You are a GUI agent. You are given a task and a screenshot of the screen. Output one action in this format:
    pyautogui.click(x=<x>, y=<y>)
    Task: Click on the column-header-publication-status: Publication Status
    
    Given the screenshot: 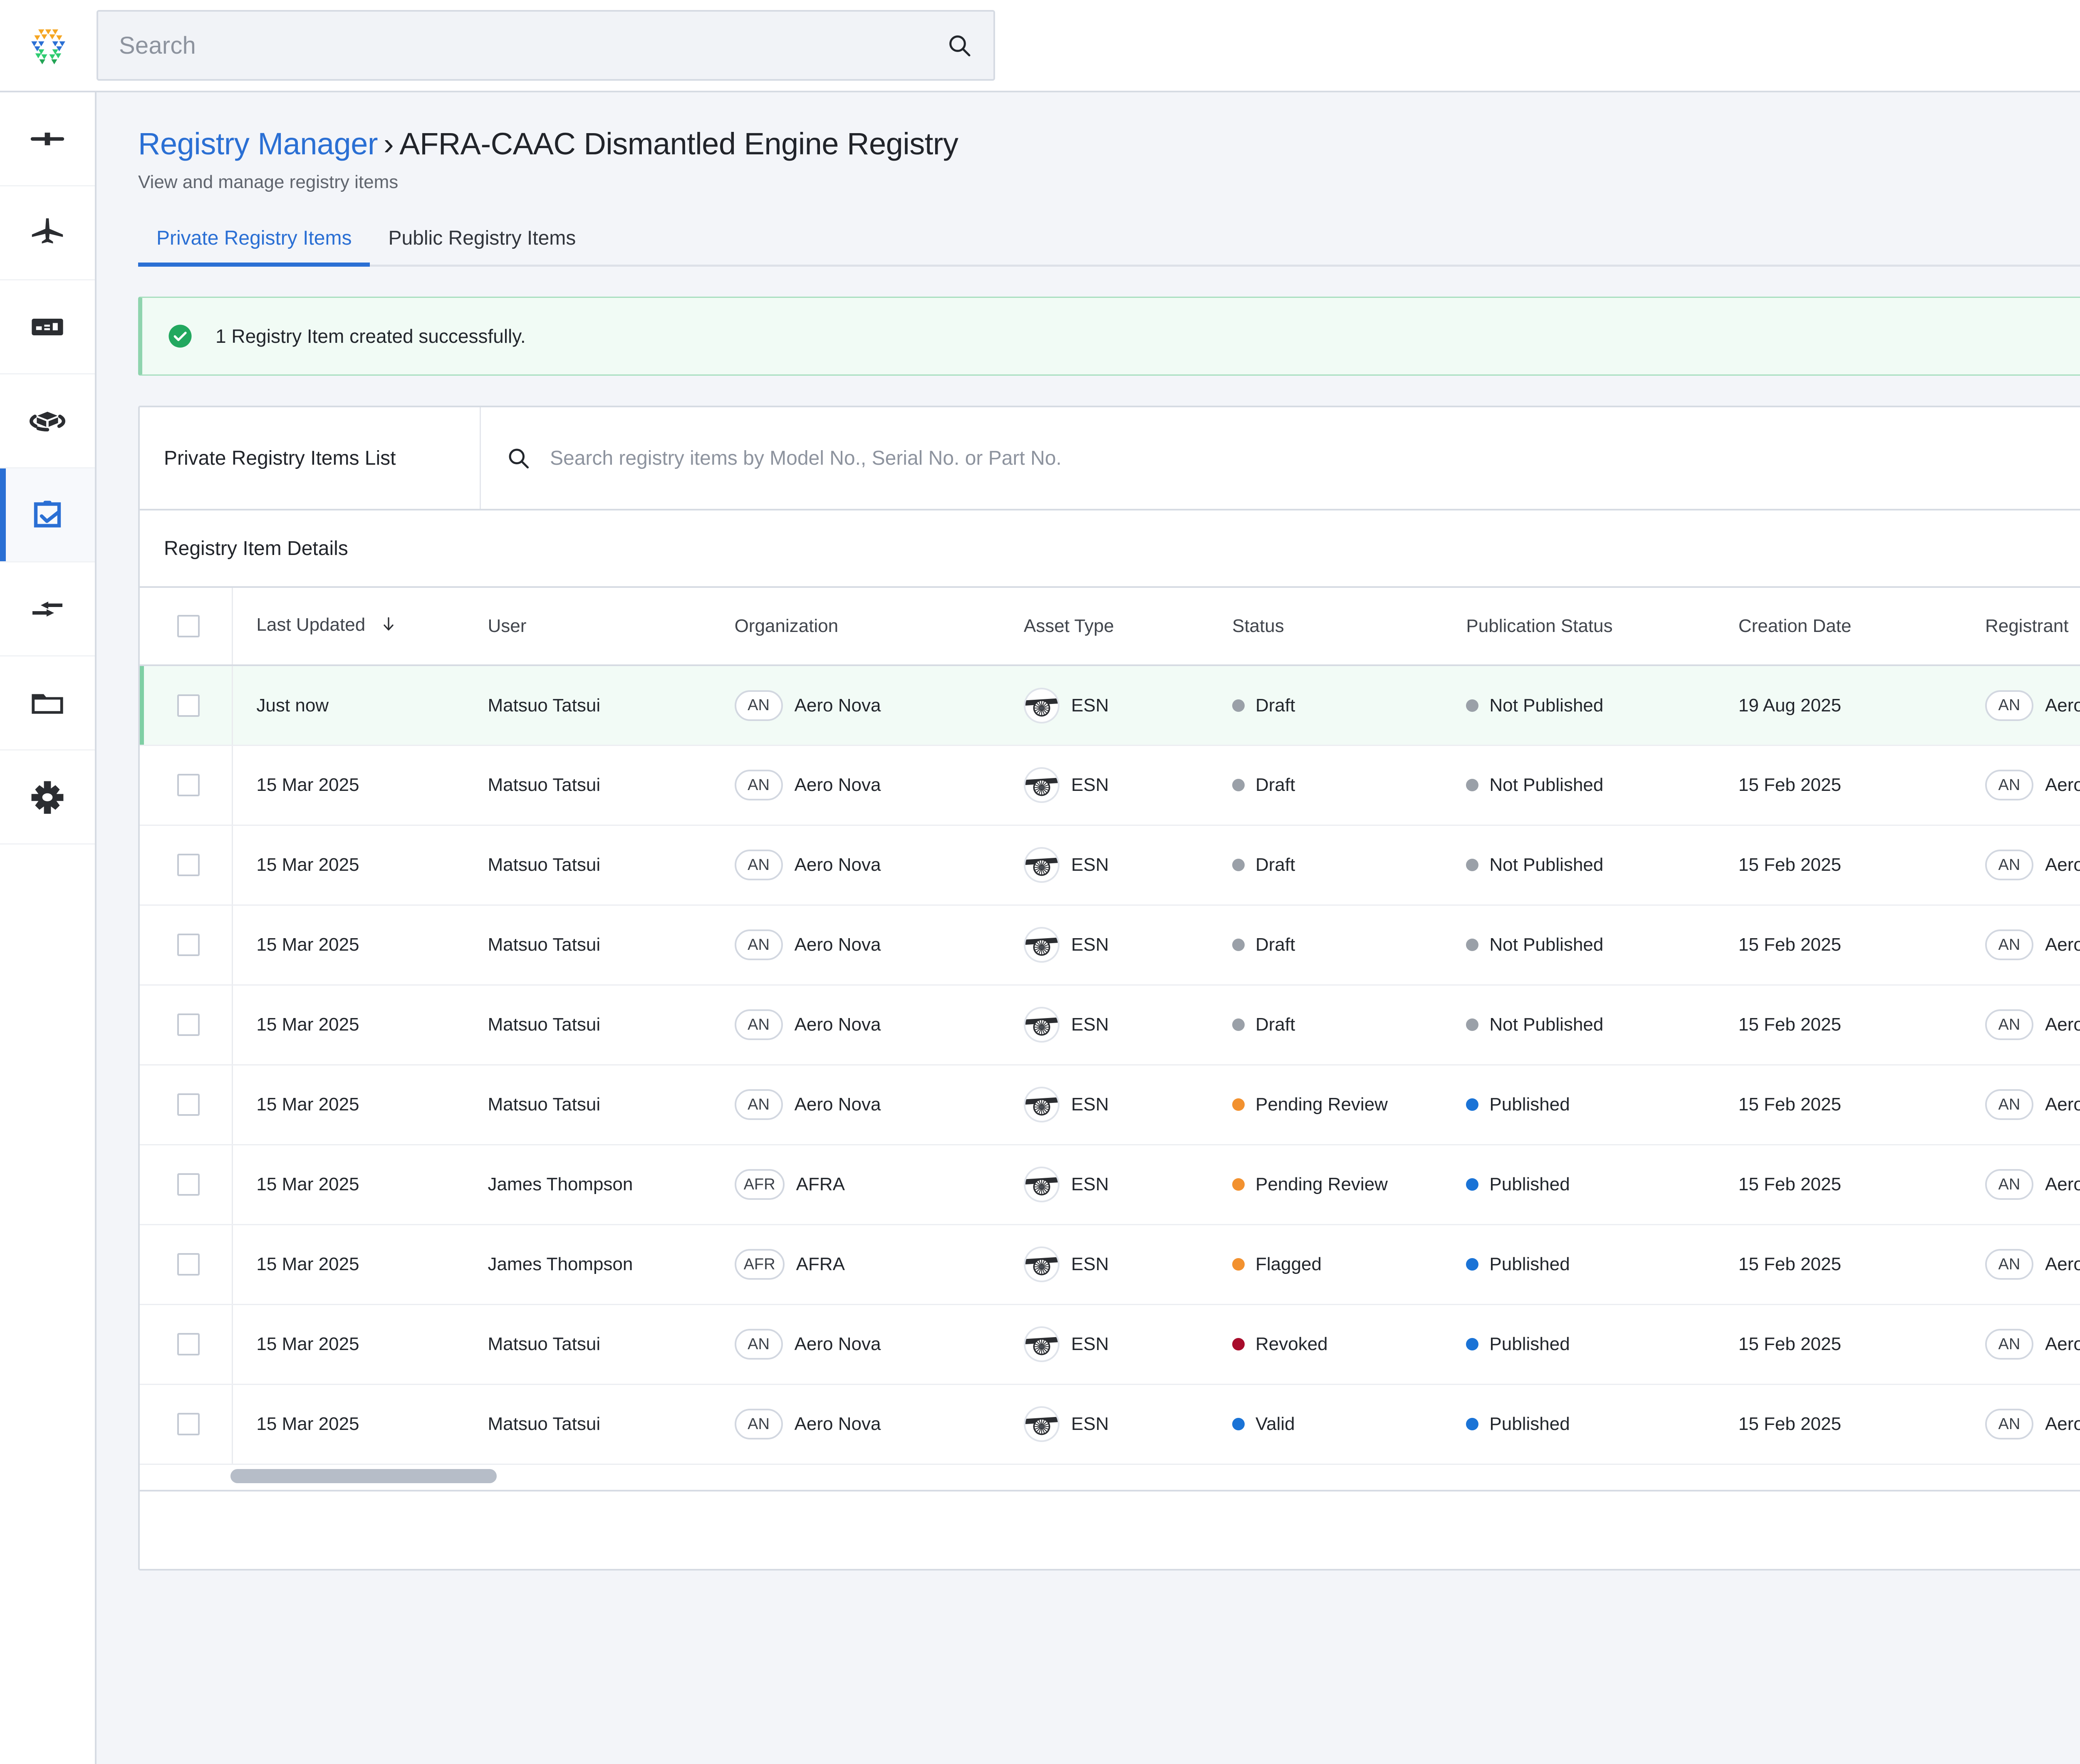 What is the action you would take?
    pyautogui.click(x=1602, y=627)
    